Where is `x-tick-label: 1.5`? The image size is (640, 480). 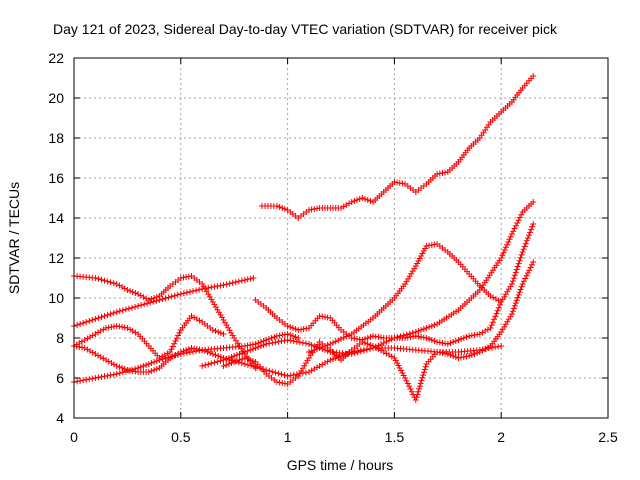
x-tick-label: 1.5 is located at coordinates (395, 437).